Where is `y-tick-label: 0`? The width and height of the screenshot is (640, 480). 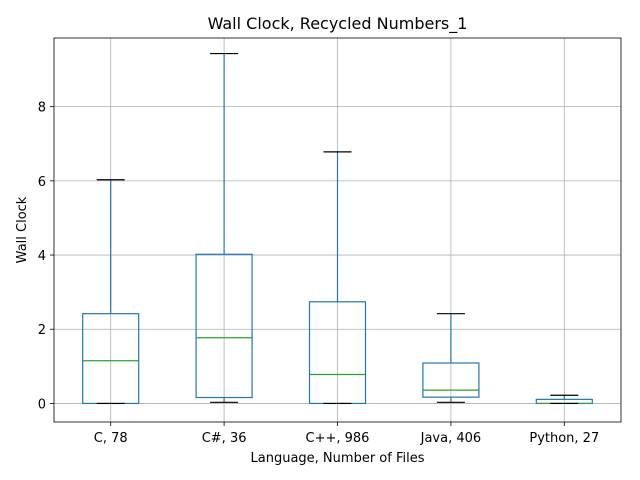
y-tick-label: 0 is located at coordinates (42, 404).